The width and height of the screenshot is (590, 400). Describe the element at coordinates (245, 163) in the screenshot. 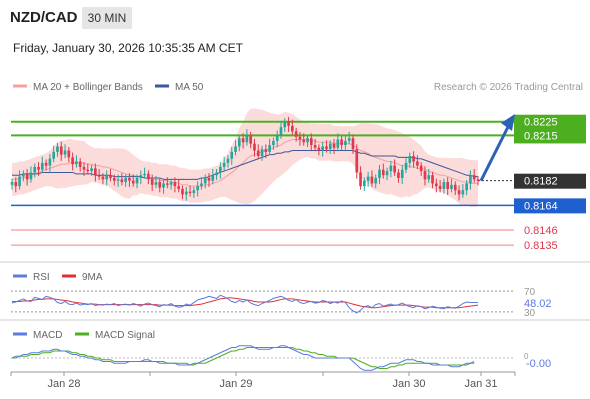

I see `ma20-line` at that location.